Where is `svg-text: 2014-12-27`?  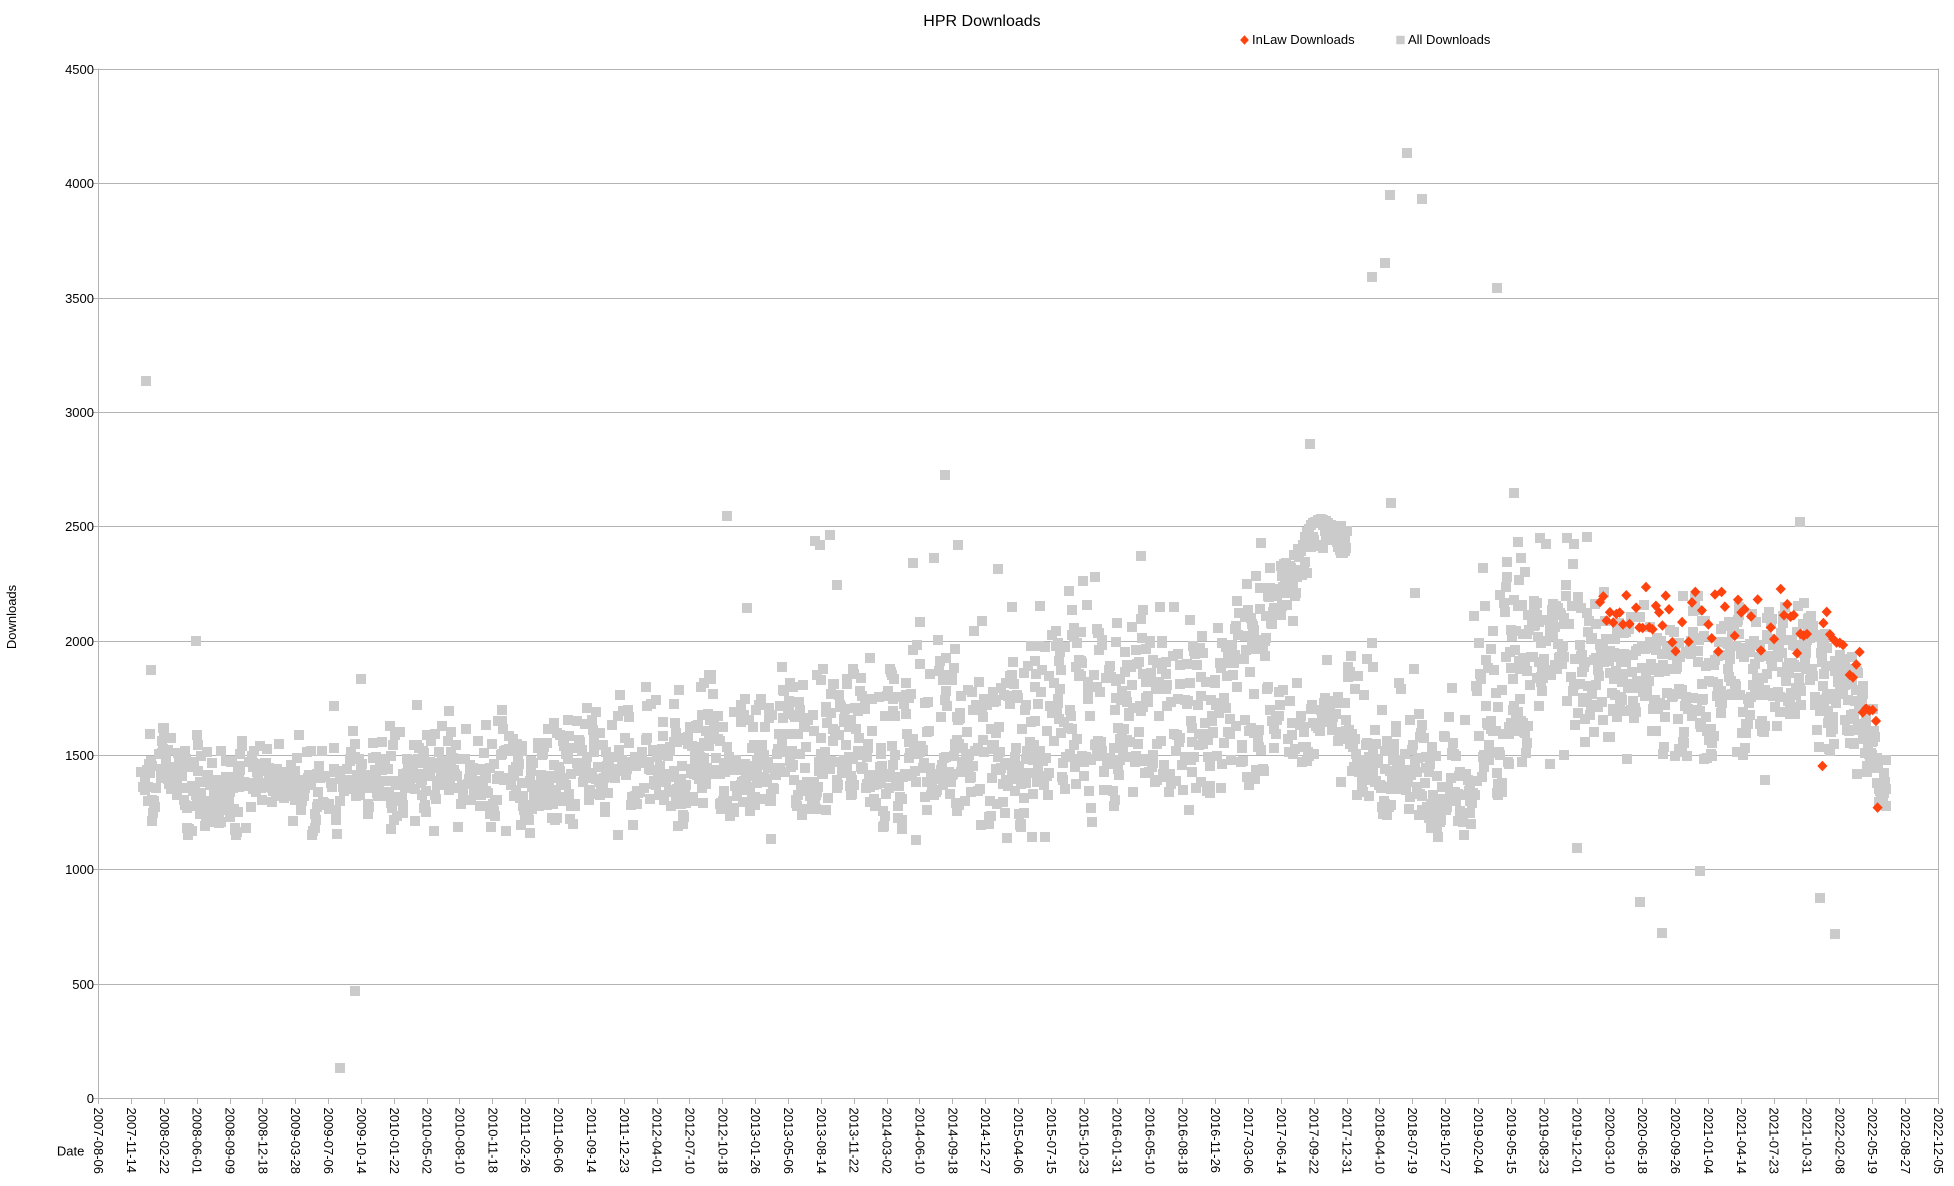 svg-text: 2014-12-27 is located at coordinates (985, 1141).